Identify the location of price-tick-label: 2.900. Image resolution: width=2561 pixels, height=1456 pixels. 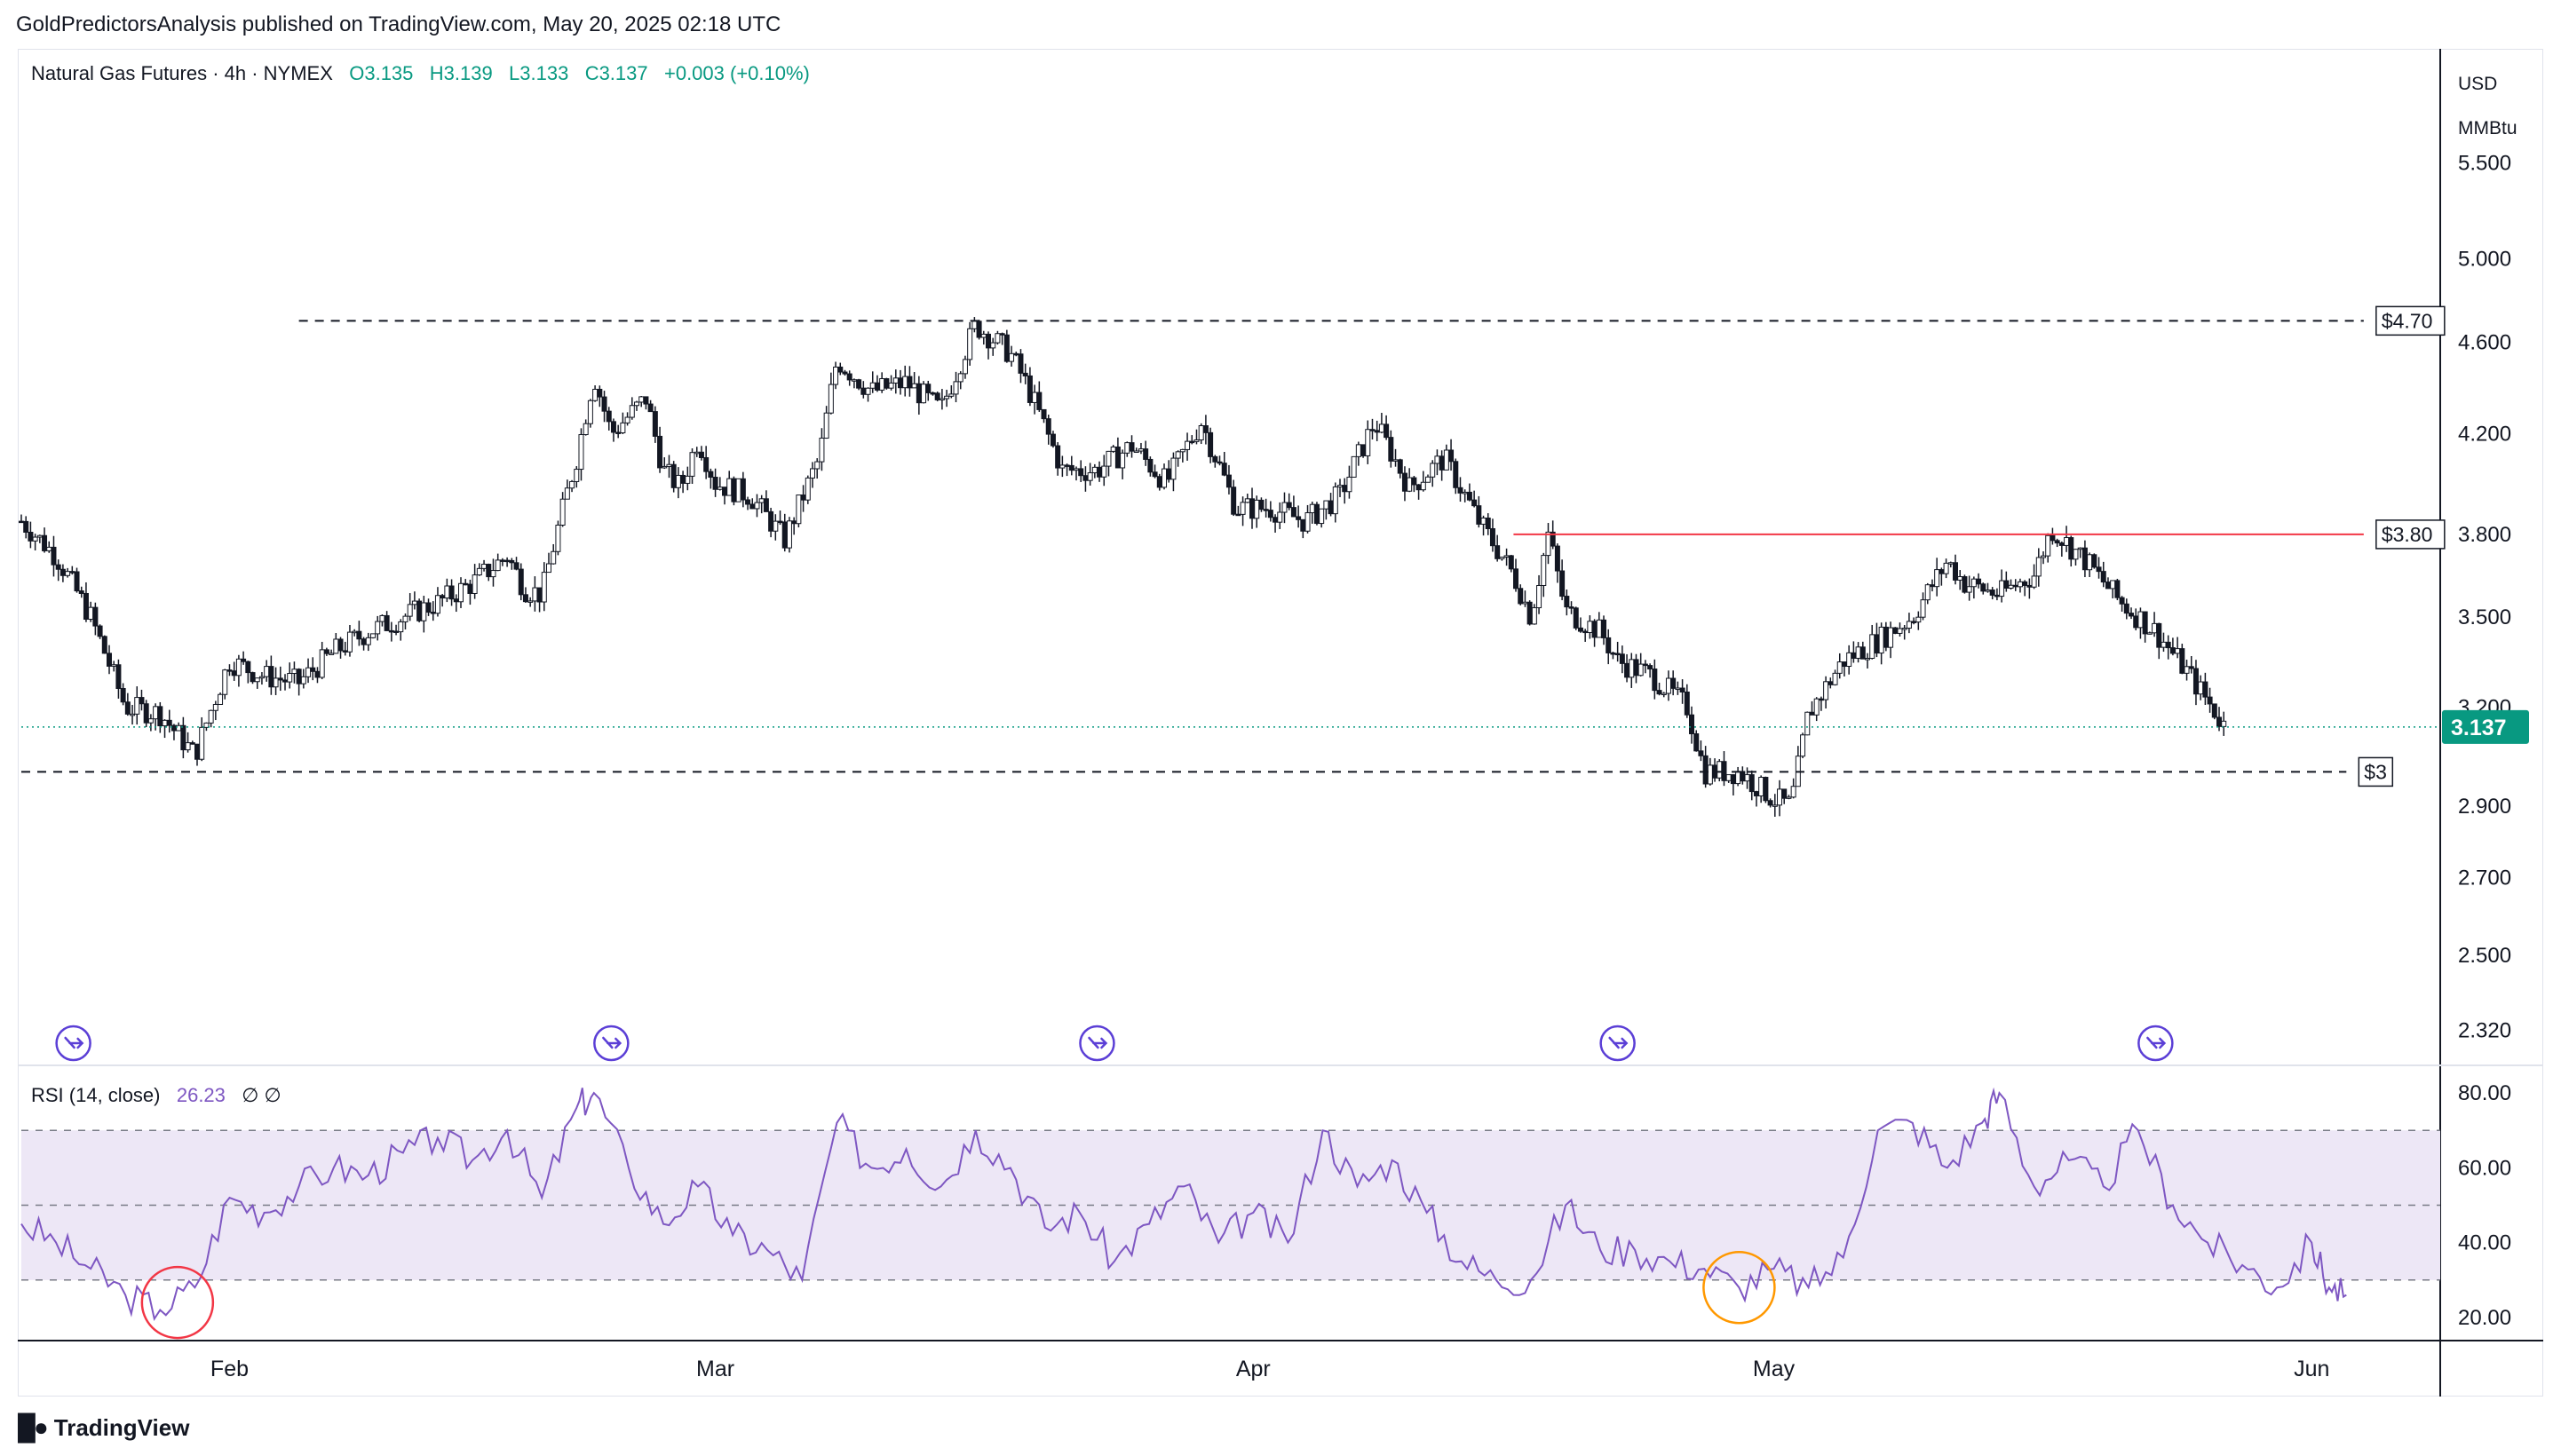
(2485, 807).